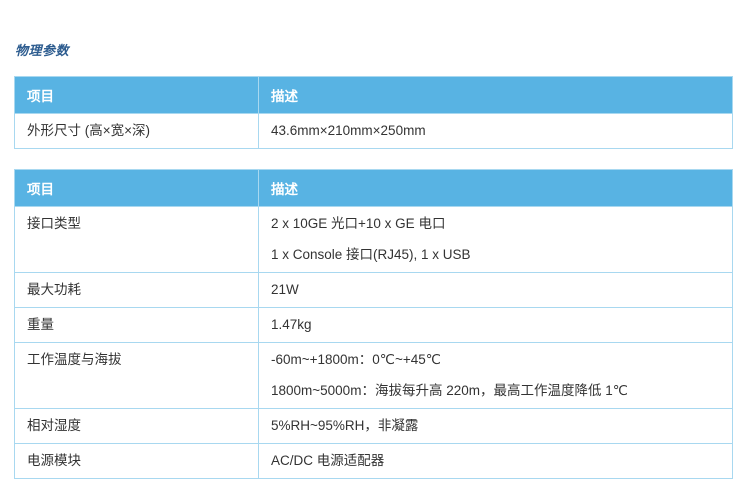 This screenshot has width=750, height=494. What do you see at coordinates (495, 325) in the screenshot?
I see `row-desc-cell: 1.47kg` at bounding box center [495, 325].